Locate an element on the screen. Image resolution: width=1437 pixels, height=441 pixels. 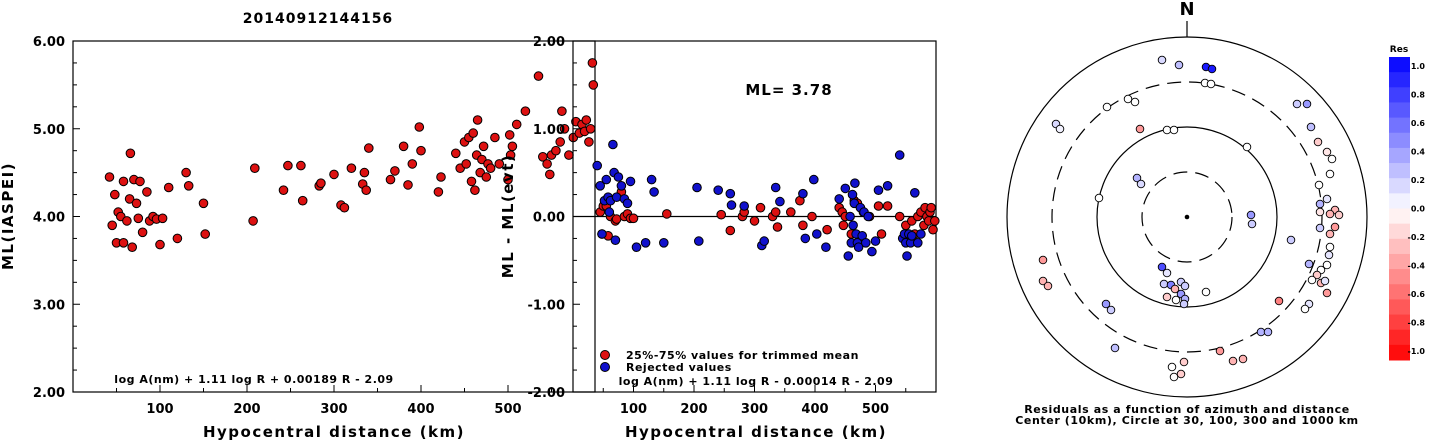
chart-title: 20140912144156 is located at coordinates (318, 19).